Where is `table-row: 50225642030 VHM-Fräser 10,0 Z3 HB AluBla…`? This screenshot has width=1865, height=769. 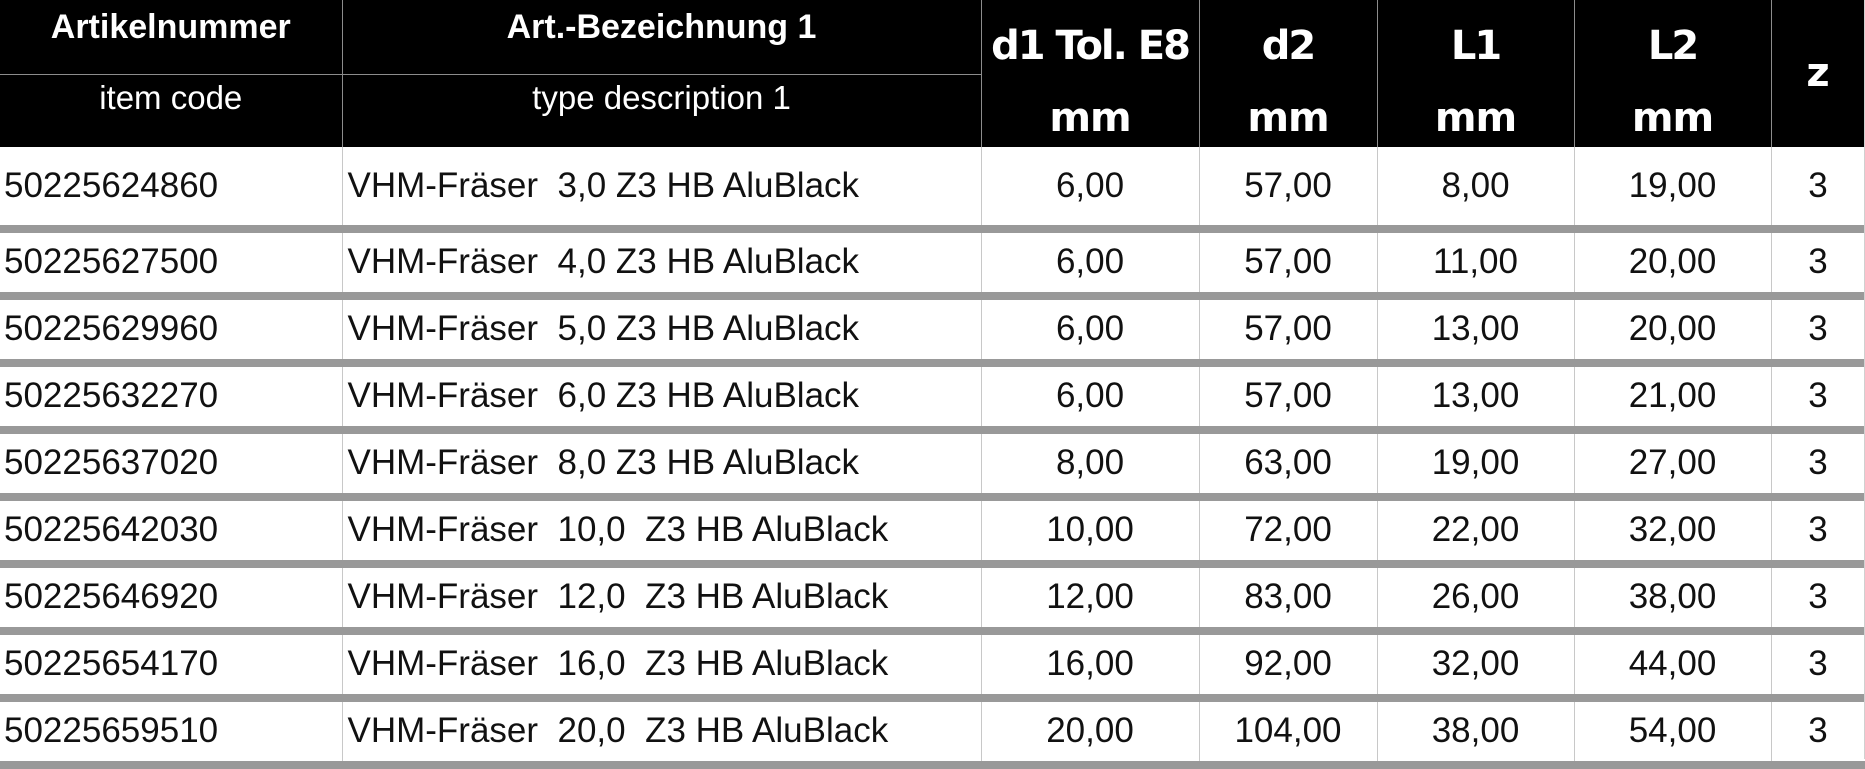 table-row: 50225642030 VHM-Fräser 10,0 Z3 HB AluBla… is located at coordinates (932, 532).